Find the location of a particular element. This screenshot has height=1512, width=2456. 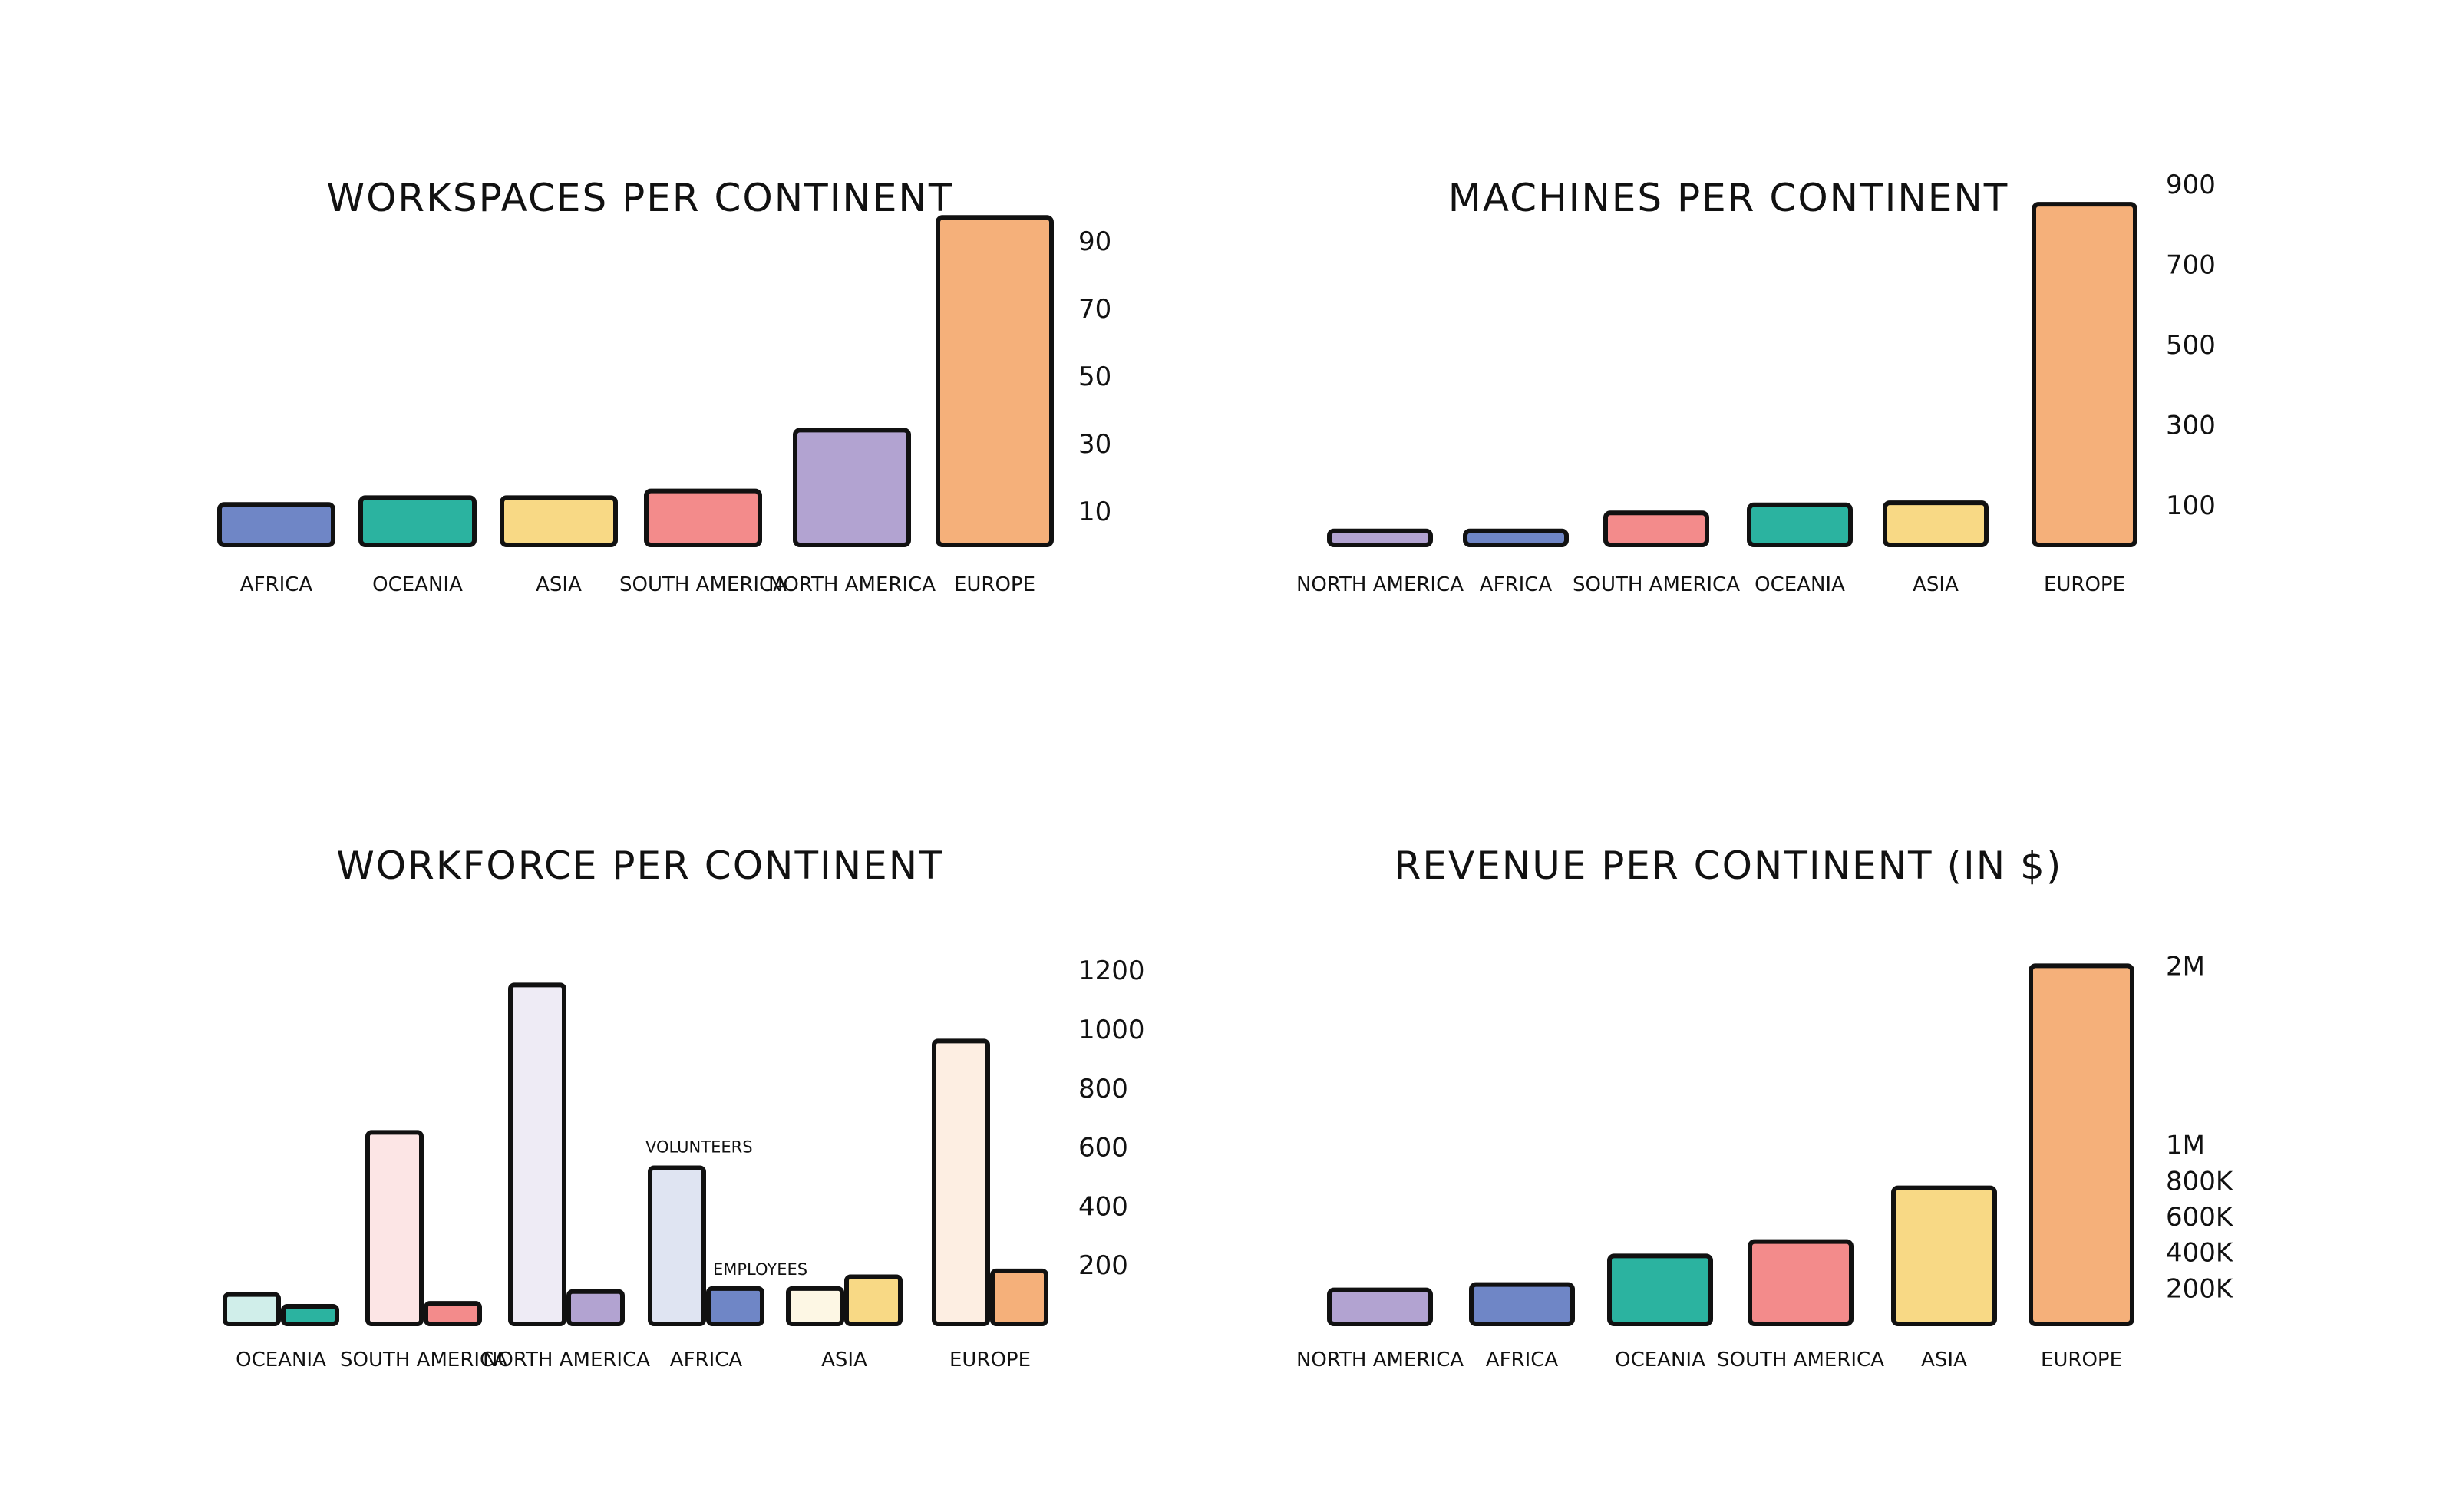

y-tick-label: 1M is located at coordinates (2185, 1146).